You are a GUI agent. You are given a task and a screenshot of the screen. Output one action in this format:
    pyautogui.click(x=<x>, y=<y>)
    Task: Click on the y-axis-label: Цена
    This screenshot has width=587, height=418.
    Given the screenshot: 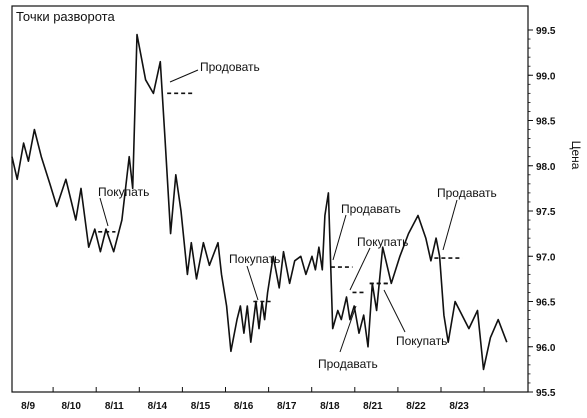 What is the action you would take?
    pyautogui.click(x=576, y=155)
    